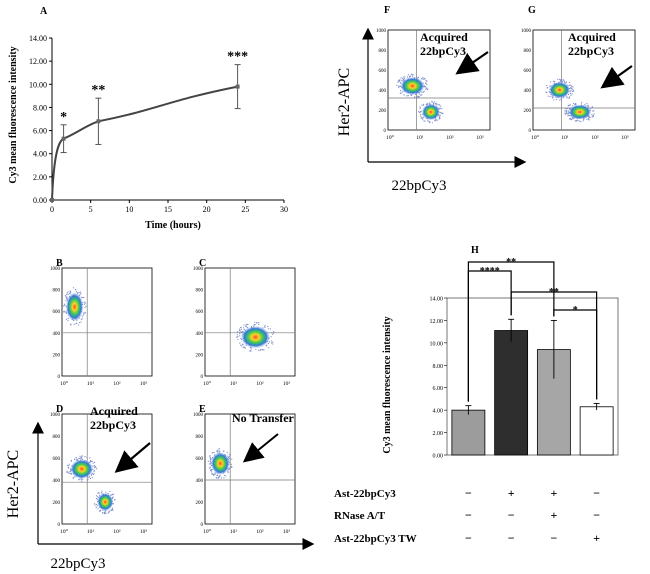 The height and width of the screenshot is (574, 650). What do you see at coordinates (431, 112) in the screenshot?
I see `flow-f-density-cluster` at bounding box center [431, 112].